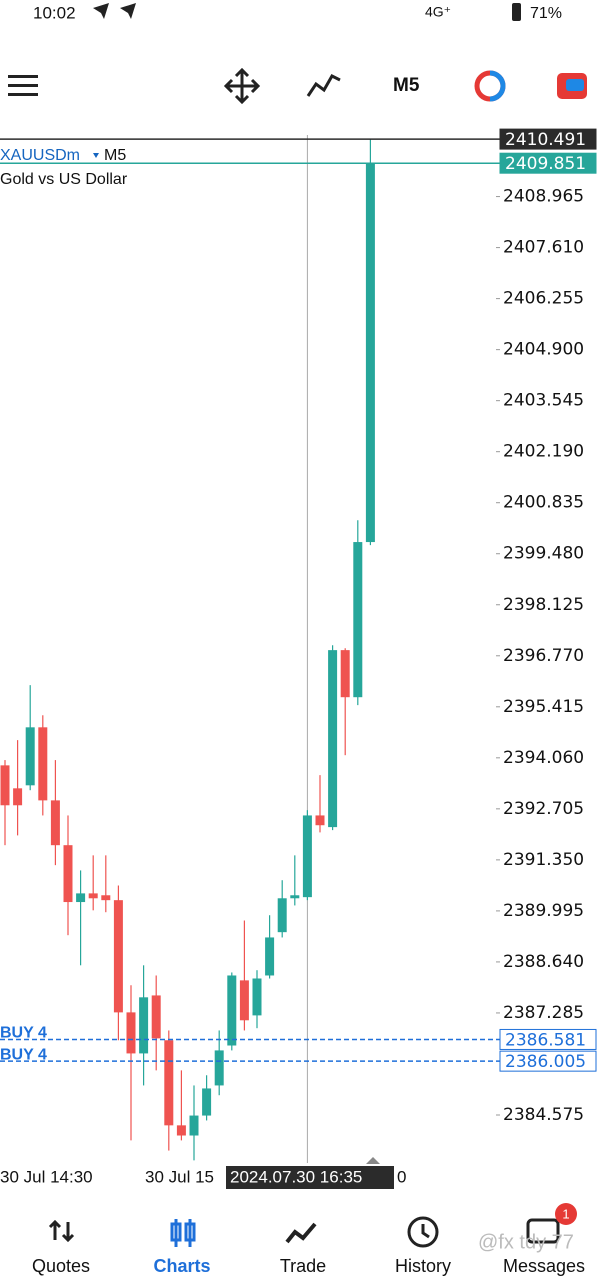 This screenshot has width=603, height=1280. Describe the element at coordinates (296, 1176) in the screenshot. I see `crosshair-time: 2024.07.30 16:35` at that location.